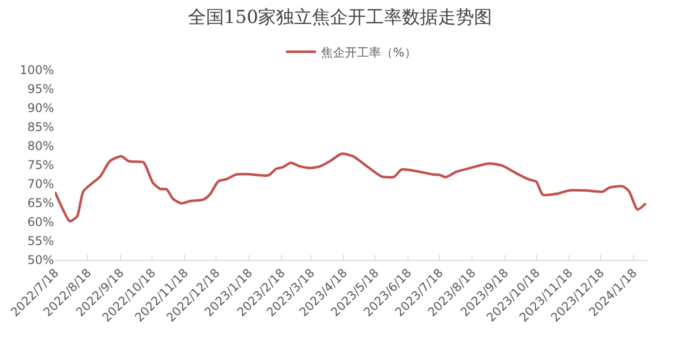 The width and height of the screenshot is (680, 341). I want to click on chart-title: 全国150家独立焦企开工率数据走势图, so click(340, 17).